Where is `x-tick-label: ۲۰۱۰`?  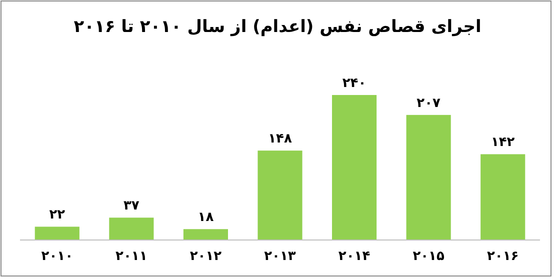
x-tick-label: ۲۰۱۰ is located at coordinates (57, 256).